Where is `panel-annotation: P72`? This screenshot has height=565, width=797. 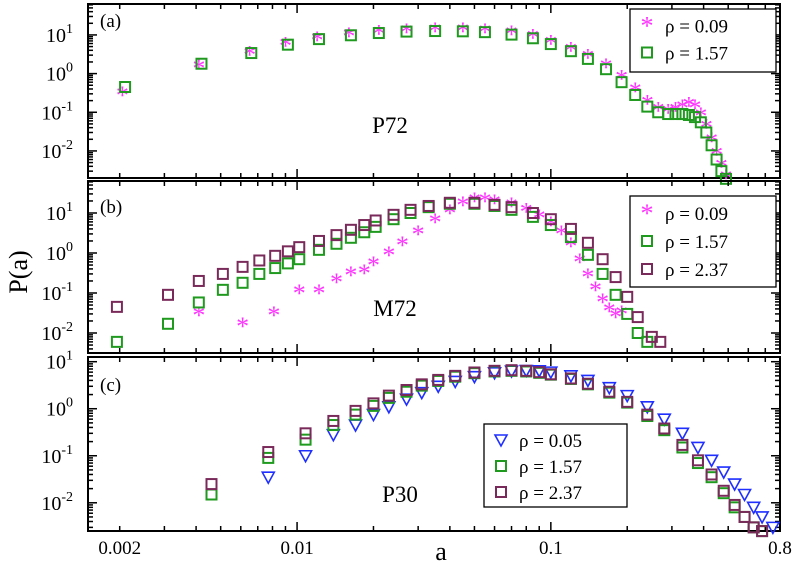 panel-annotation: P72 is located at coordinates (390, 125).